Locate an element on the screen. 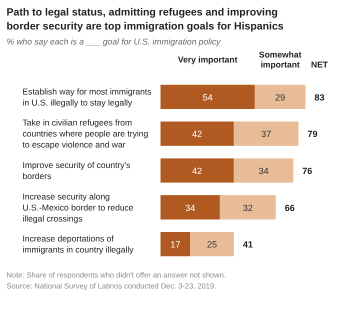  y-tick-label: Establish way for most immigrants in U.S. illegally to stay legally is located at coordinates (87, 97).